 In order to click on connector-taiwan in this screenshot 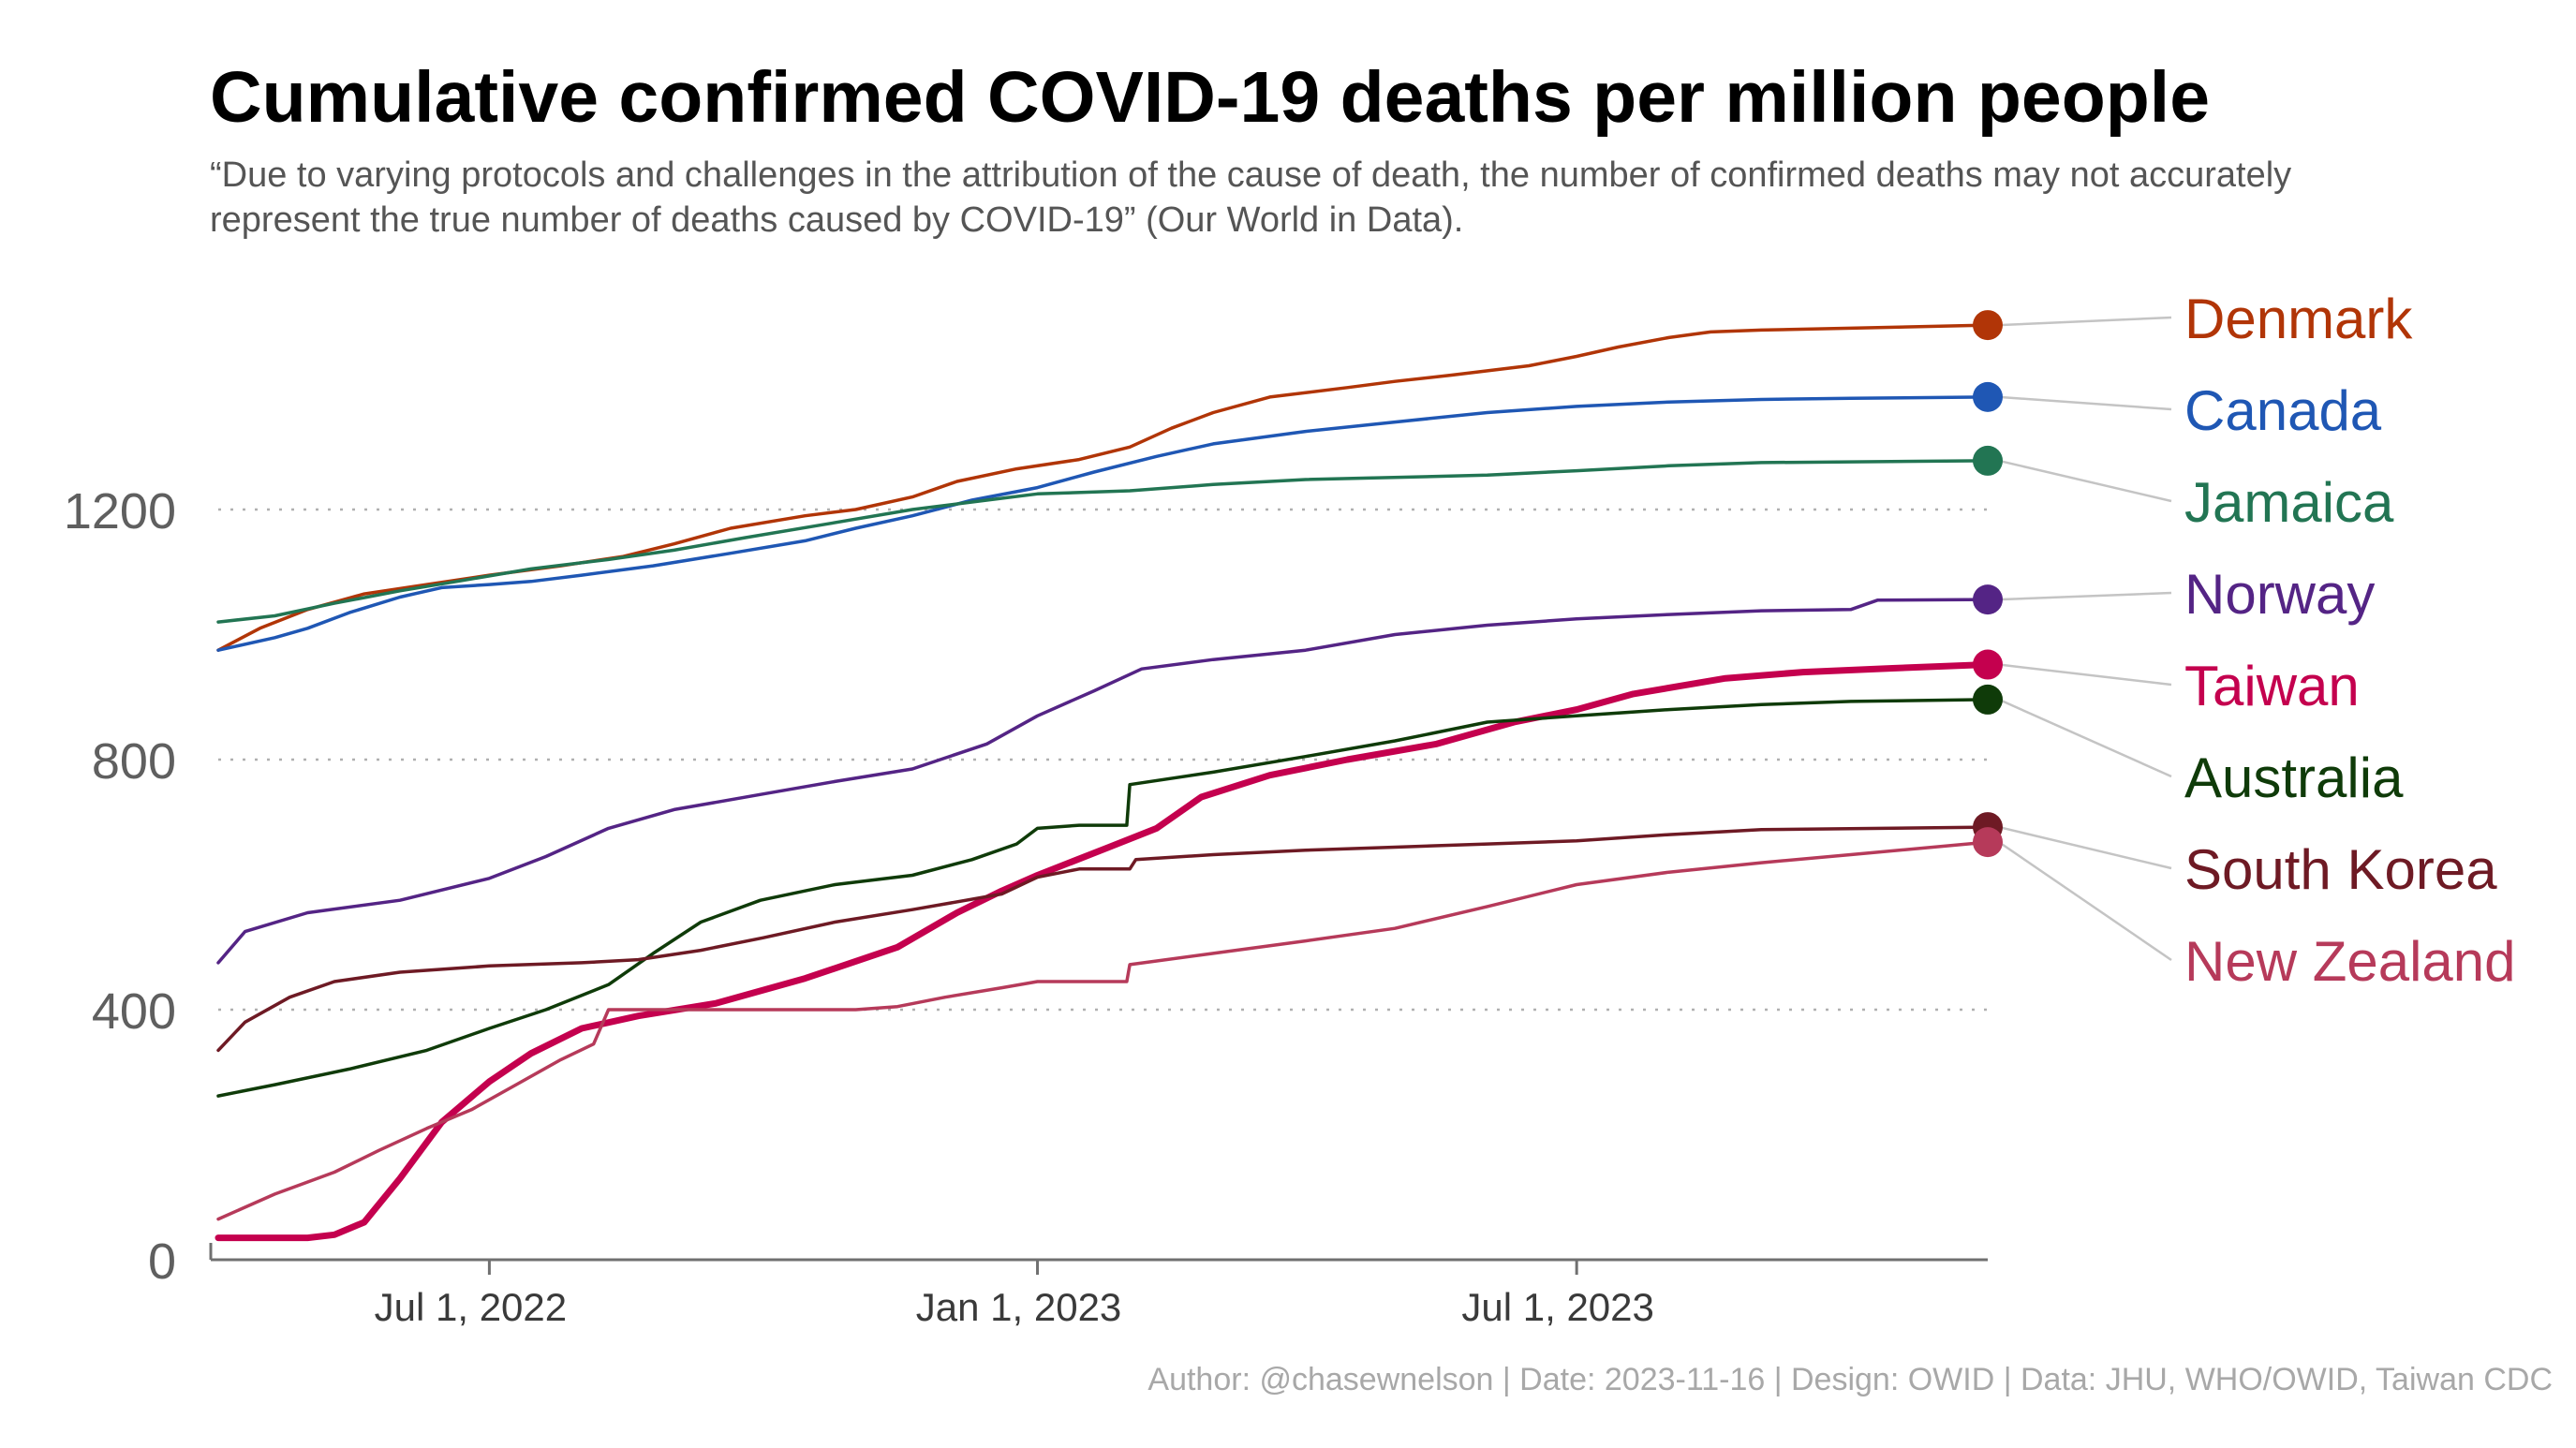, I will do `click(2085, 675)`.